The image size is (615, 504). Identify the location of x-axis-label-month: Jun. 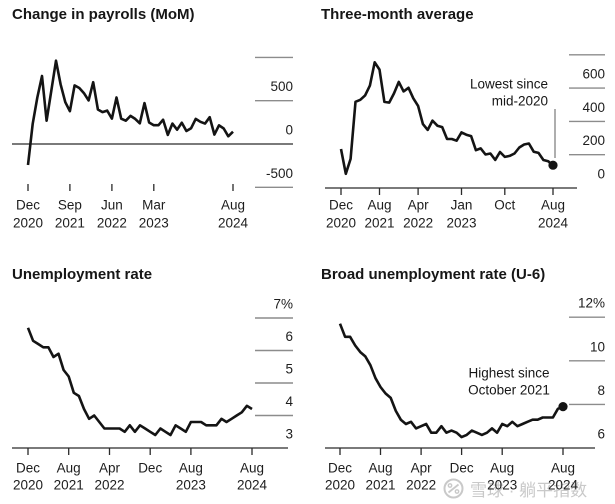
(112, 205).